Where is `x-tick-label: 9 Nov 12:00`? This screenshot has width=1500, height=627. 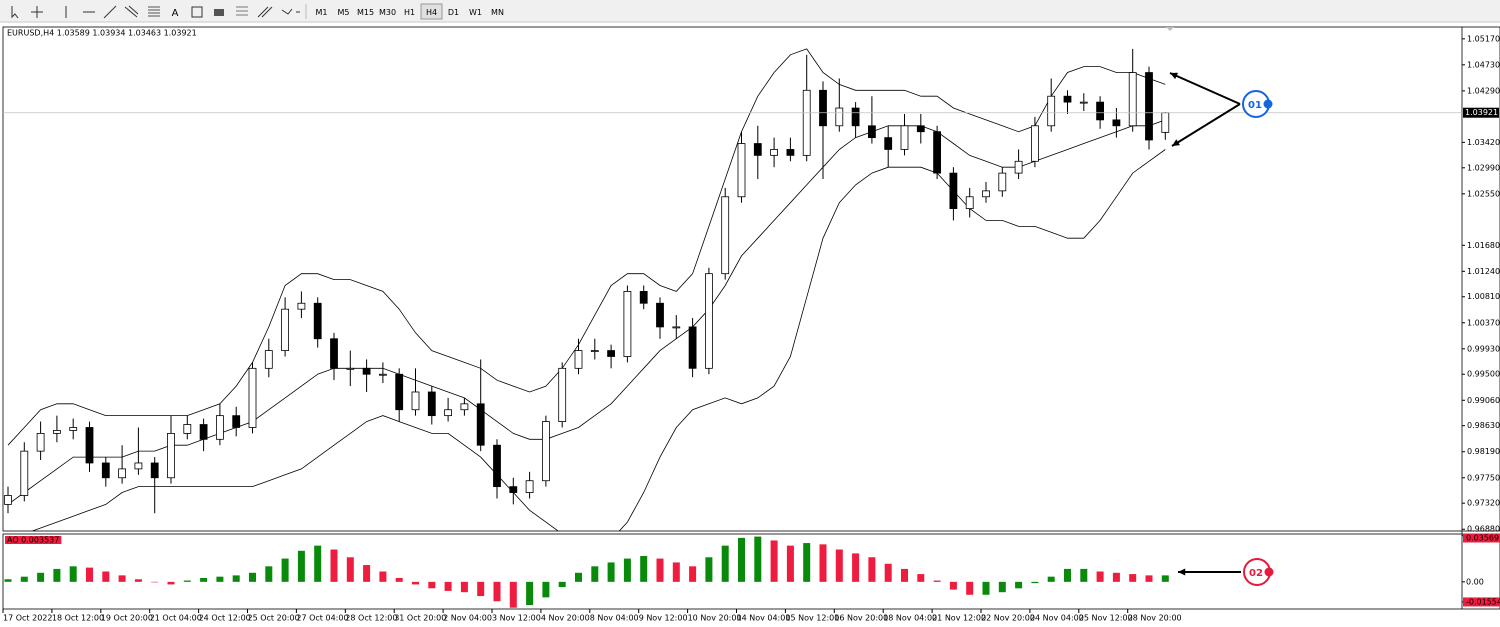
x-tick-label: 9 Nov 12:00 is located at coordinates (663, 618).